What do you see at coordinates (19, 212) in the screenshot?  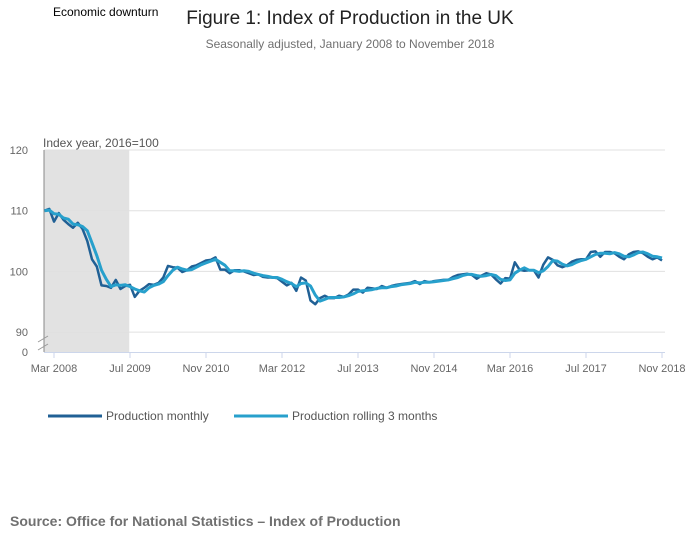 I see `y-tick-label: 110` at bounding box center [19, 212].